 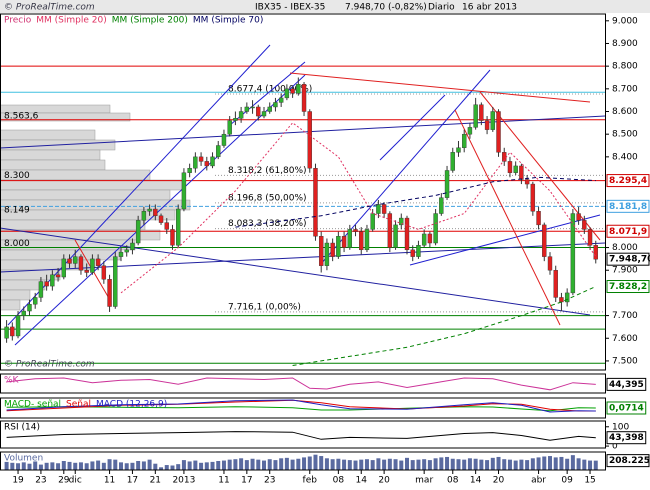 I want to click on series-line, so click(x=301, y=436).